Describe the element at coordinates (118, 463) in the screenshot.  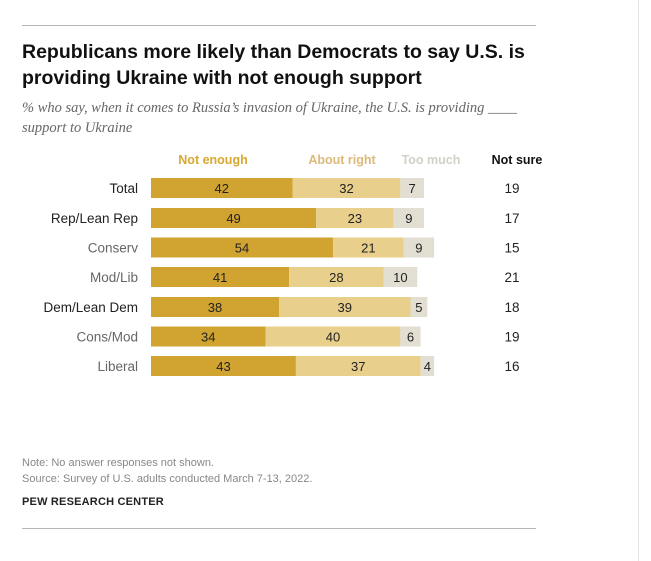
I see `chart-note: Note: No answer responses not shown.` at that location.